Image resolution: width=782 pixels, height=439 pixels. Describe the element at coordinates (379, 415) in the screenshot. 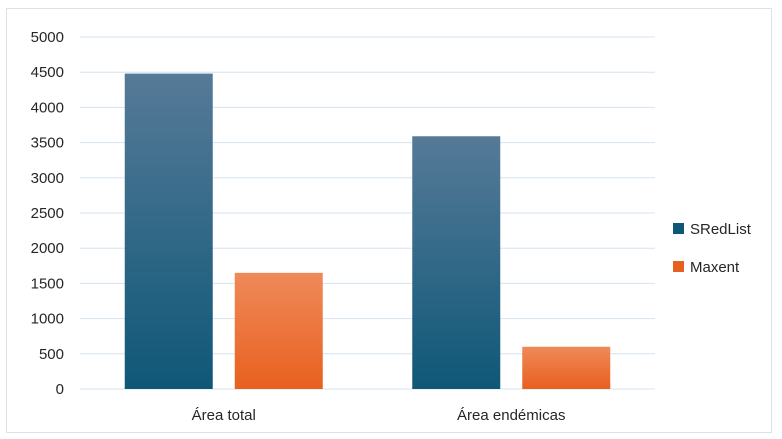

I see `x-axis-categories: Área total Área endémicas` at that location.